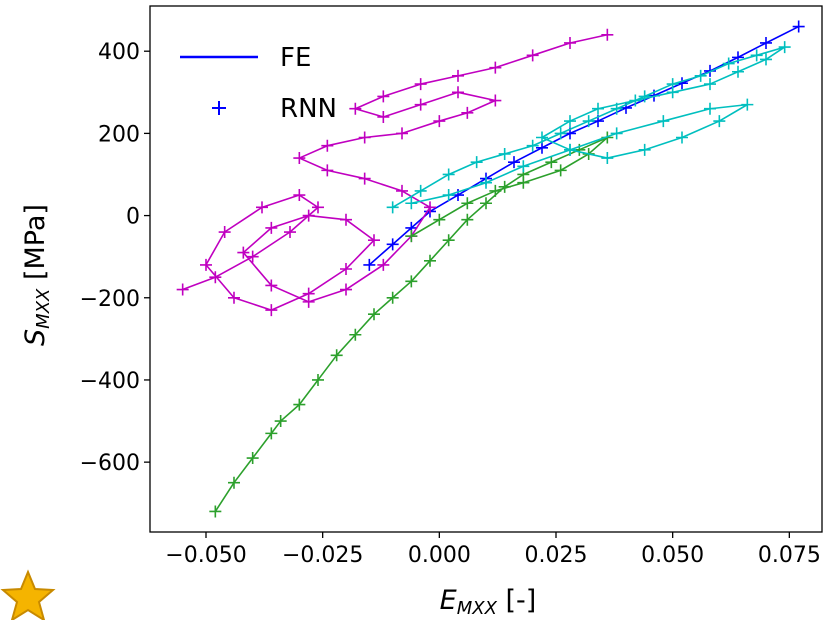  Describe the element at coordinates (439, 555) in the screenshot. I see `x-tick-label: 0.000` at that location.